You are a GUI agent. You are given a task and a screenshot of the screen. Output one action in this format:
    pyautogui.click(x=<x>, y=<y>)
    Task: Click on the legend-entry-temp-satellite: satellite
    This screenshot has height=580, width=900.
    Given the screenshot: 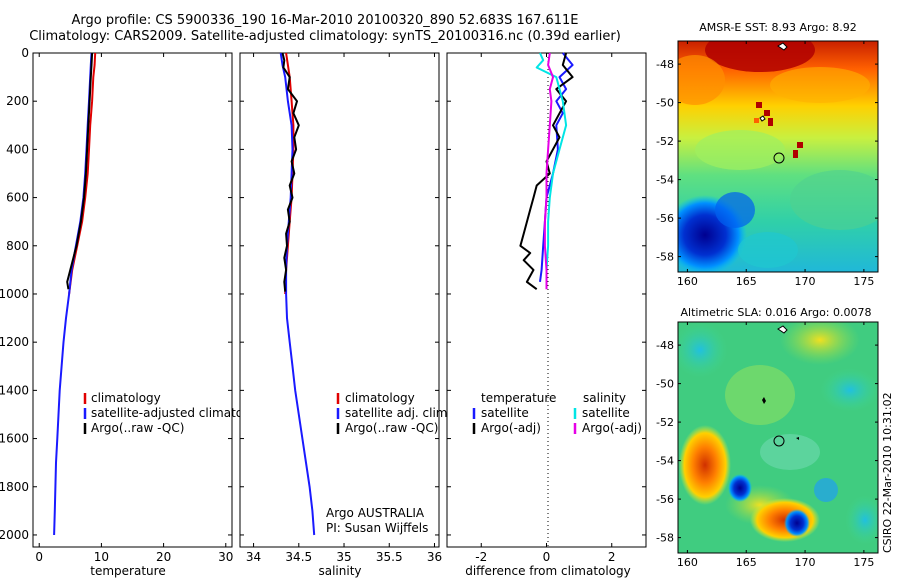 What is the action you would take?
    pyautogui.click(x=505, y=413)
    